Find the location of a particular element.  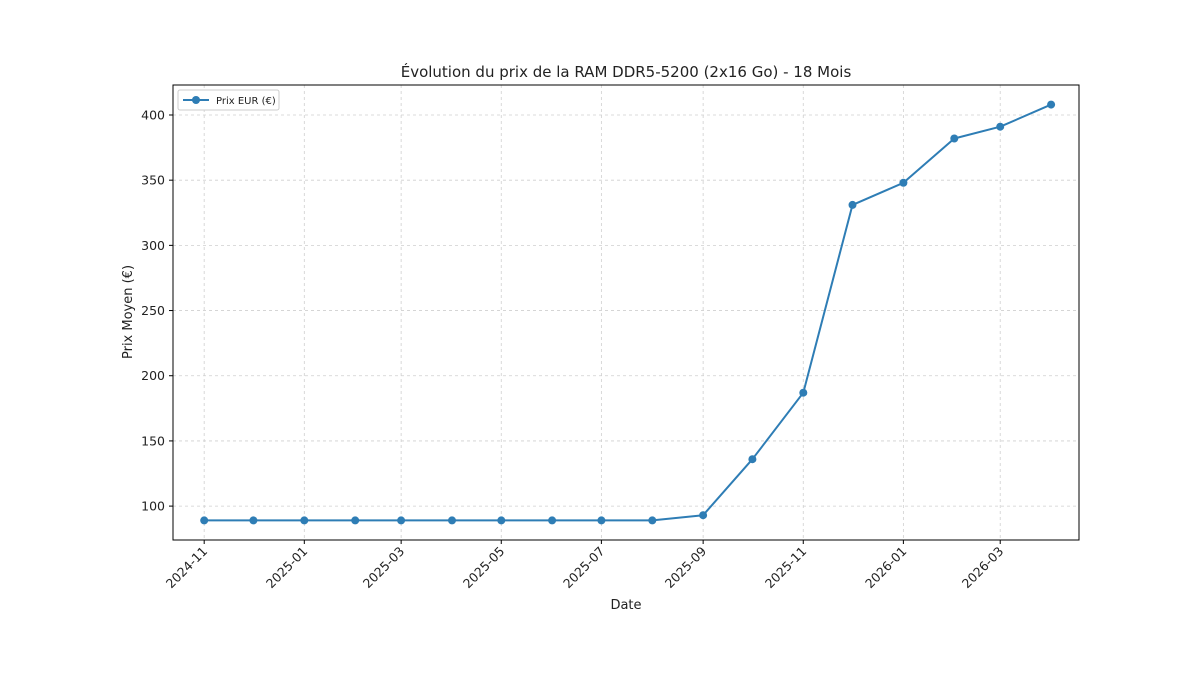

y-axis-label: Prix Moyen (€) is located at coordinates (128, 312).